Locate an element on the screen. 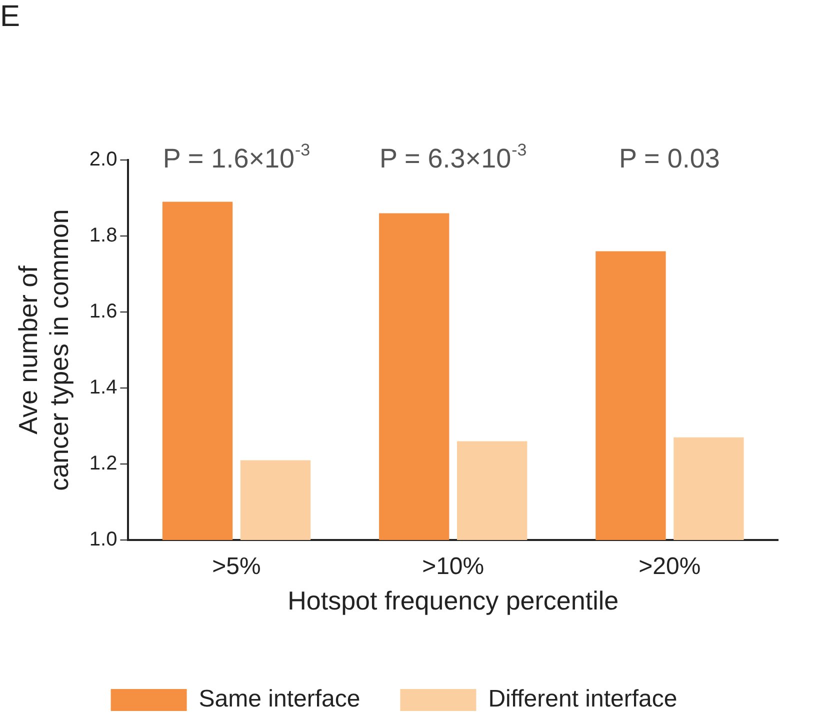  x-axis-title: Hotspot frequency percentile is located at coordinates (453, 601).